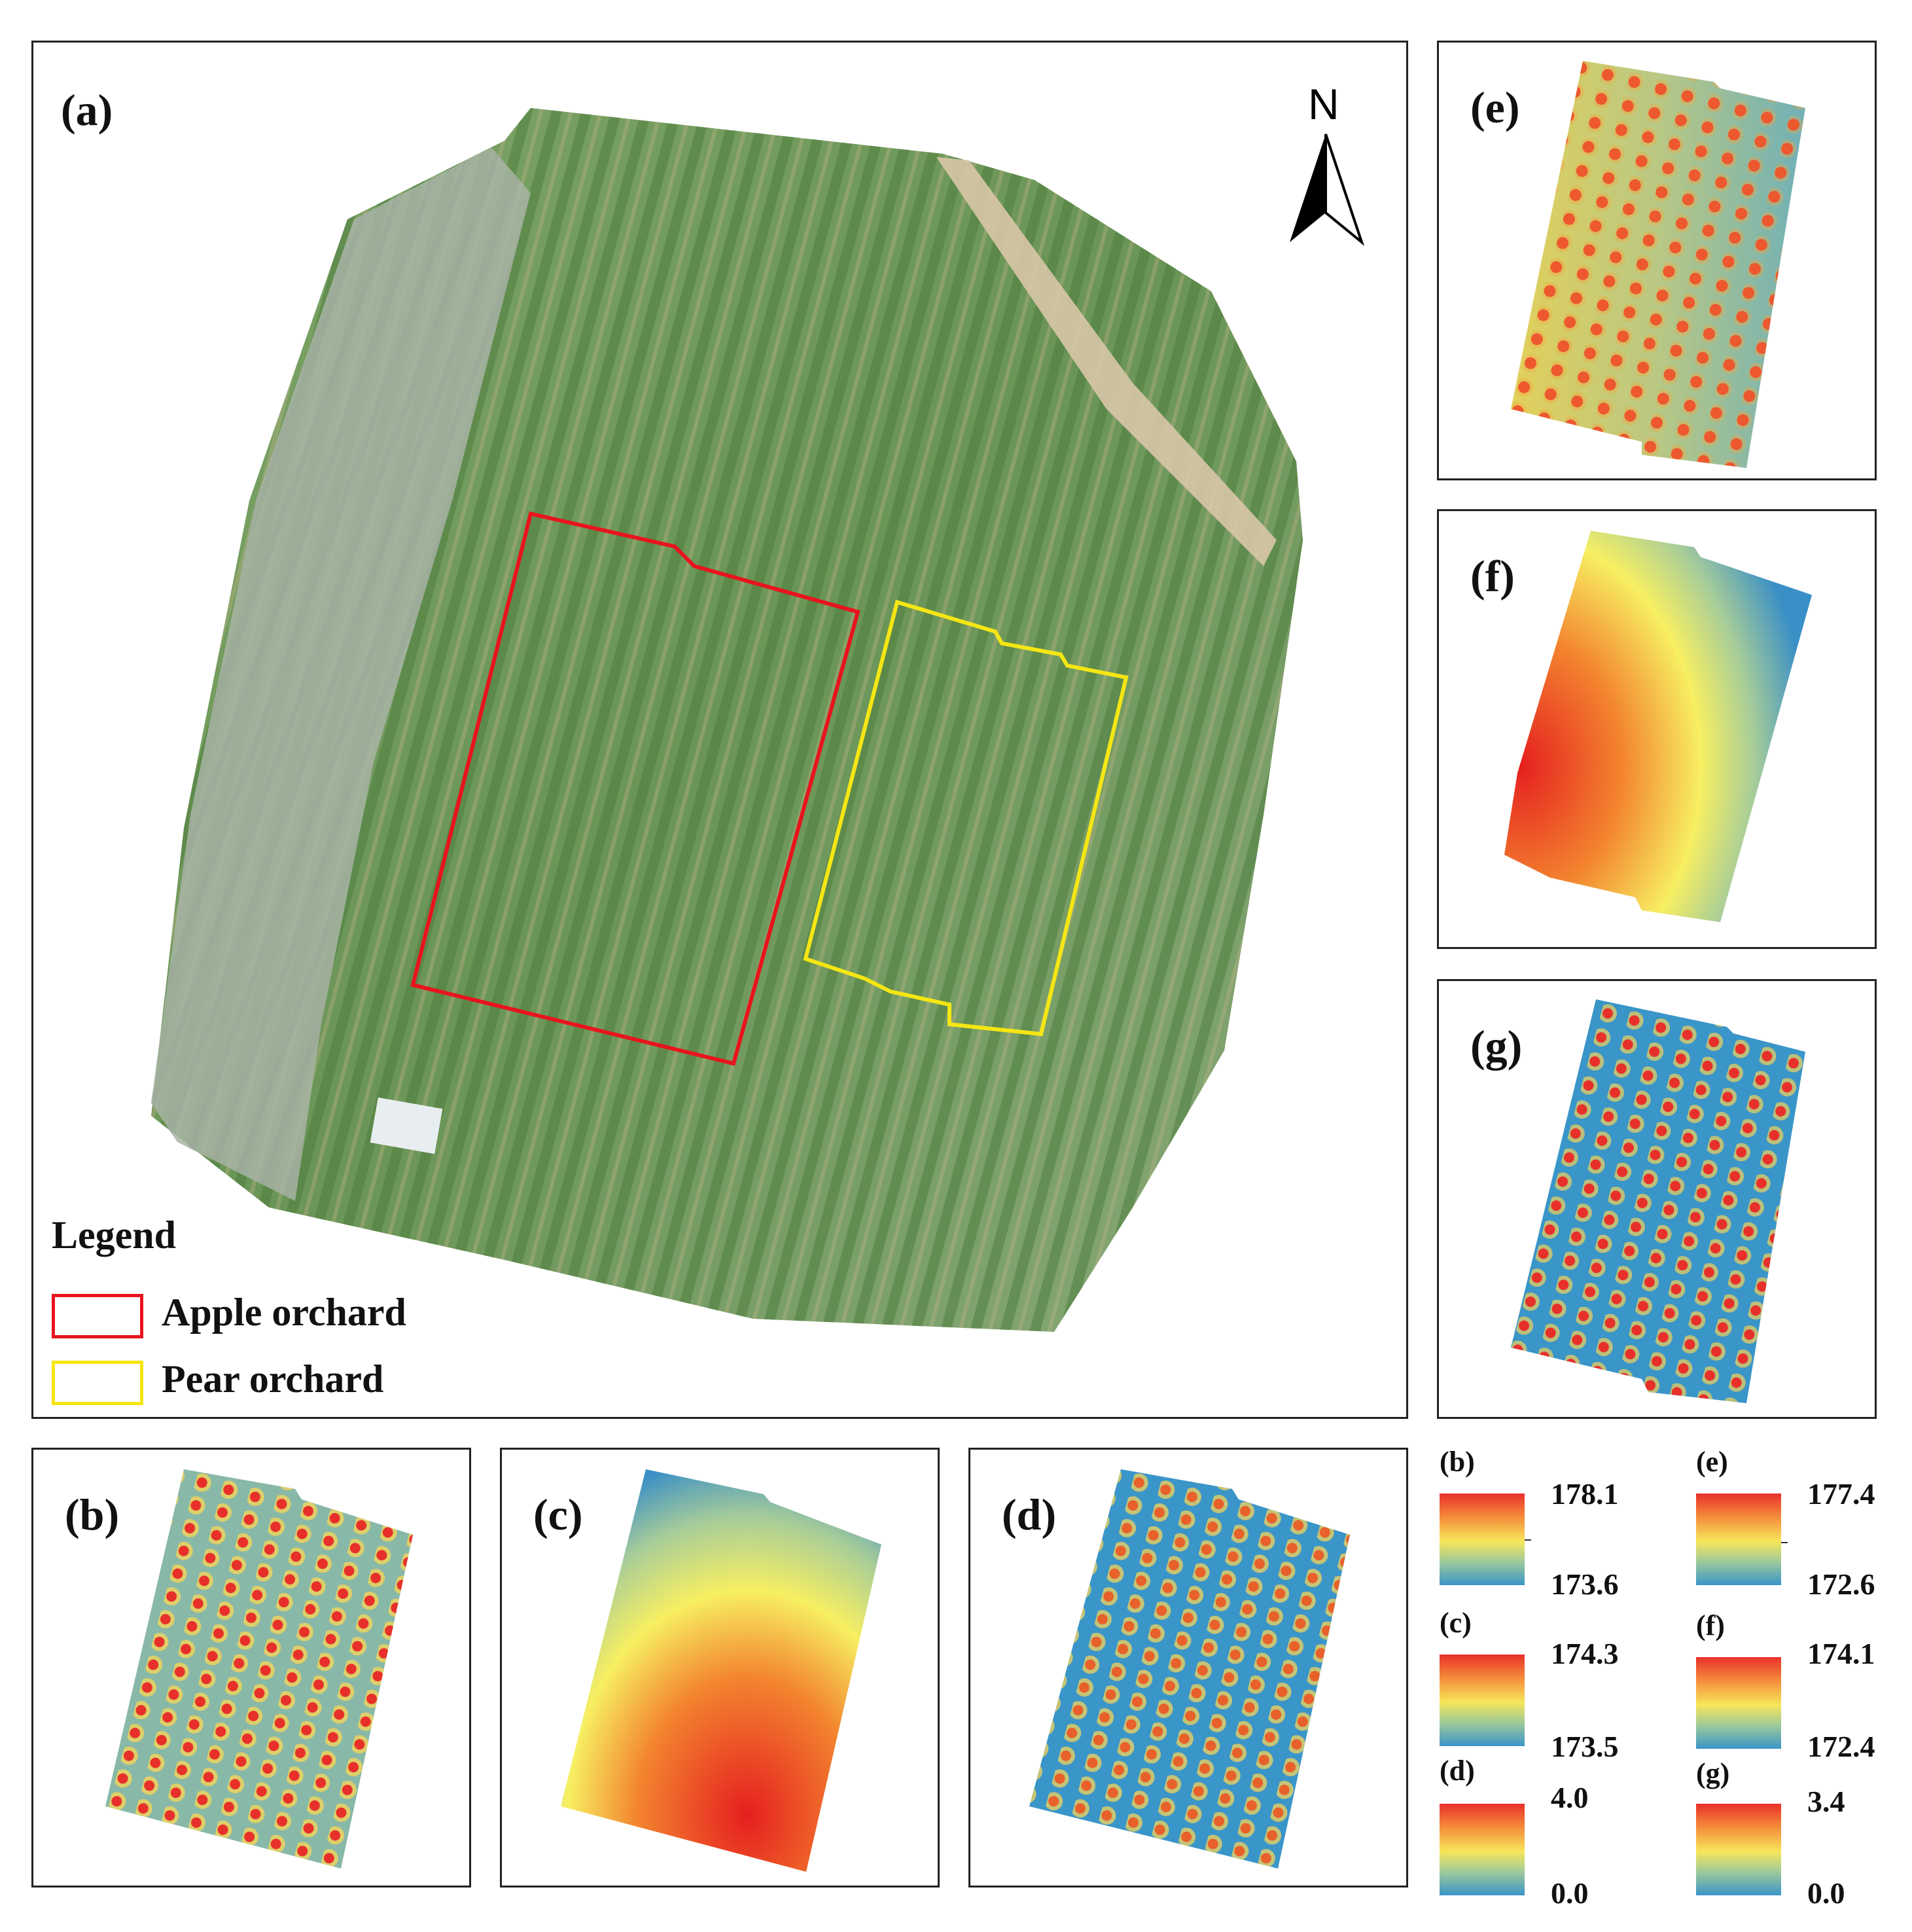 The image size is (1912, 1932). Describe the element at coordinates (1738, 1849) in the screenshot. I see `colorbar-g` at that location.